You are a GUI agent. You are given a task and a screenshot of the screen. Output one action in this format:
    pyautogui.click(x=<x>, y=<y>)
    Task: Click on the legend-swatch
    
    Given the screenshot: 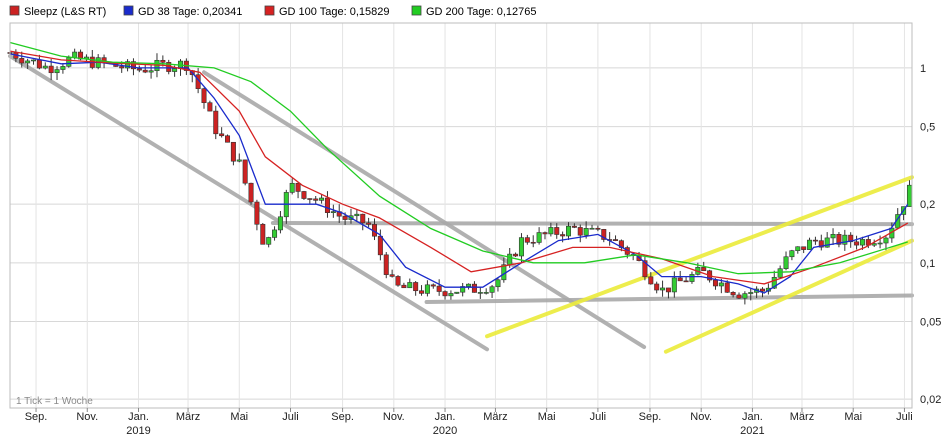 What is the action you would take?
    pyautogui.click(x=269, y=10)
    